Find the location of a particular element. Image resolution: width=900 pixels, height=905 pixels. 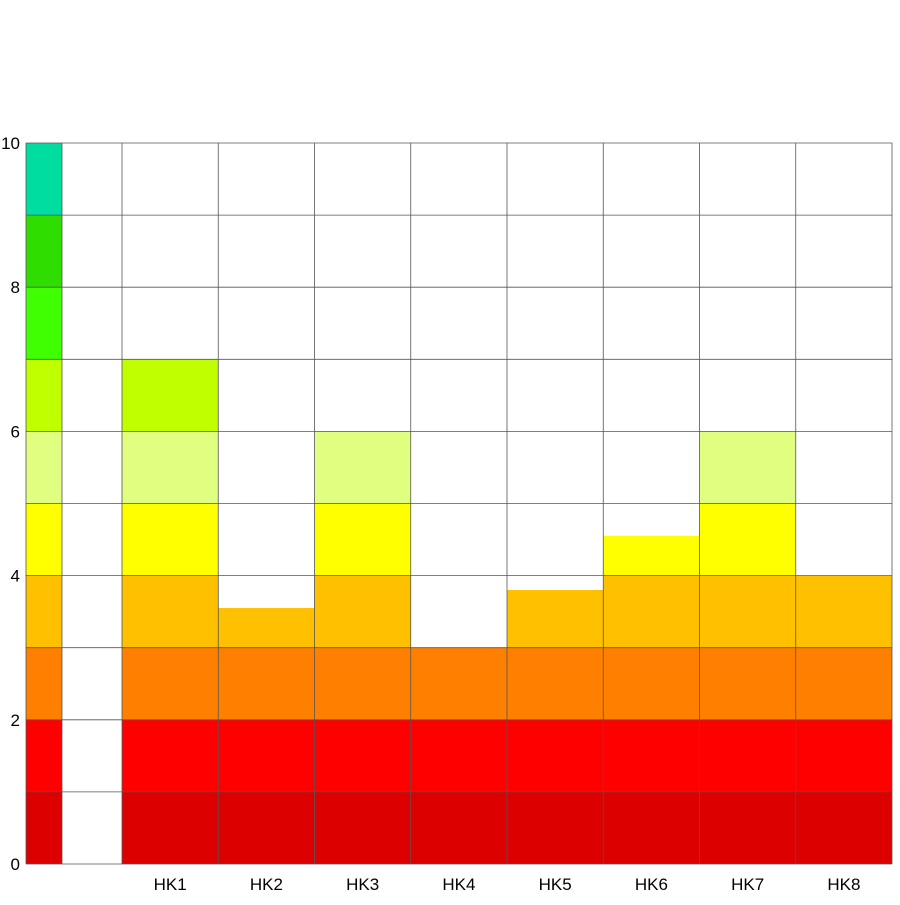

x-axis-ticks: HK1 HK2 HK3 HK4 HK5 HK6 HK7 HK8 is located at coordinates (507, 884).